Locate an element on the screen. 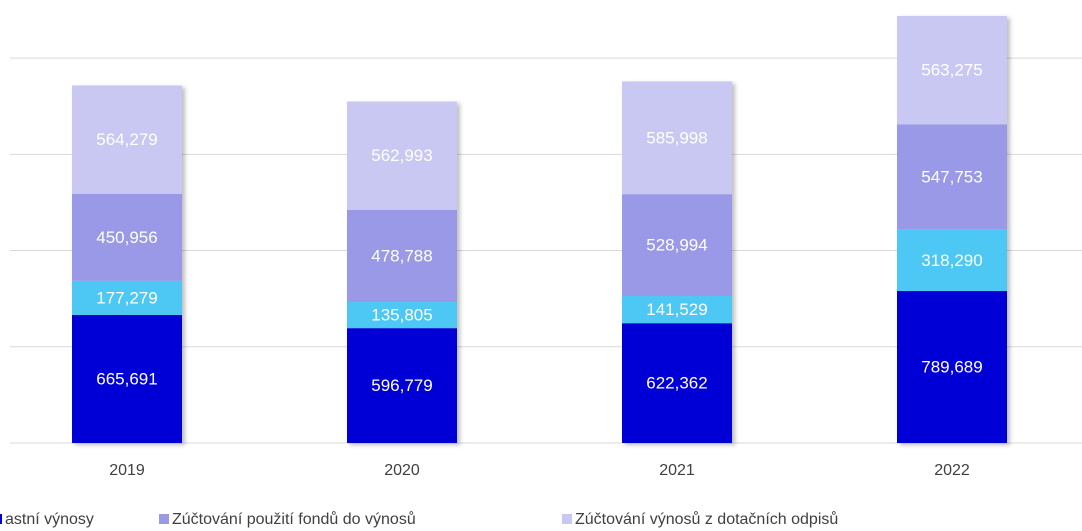 Image resolution: width=1082 pixels, height=531 pixels. legend-label: astní výnosy is located at coordinates (49, 519).